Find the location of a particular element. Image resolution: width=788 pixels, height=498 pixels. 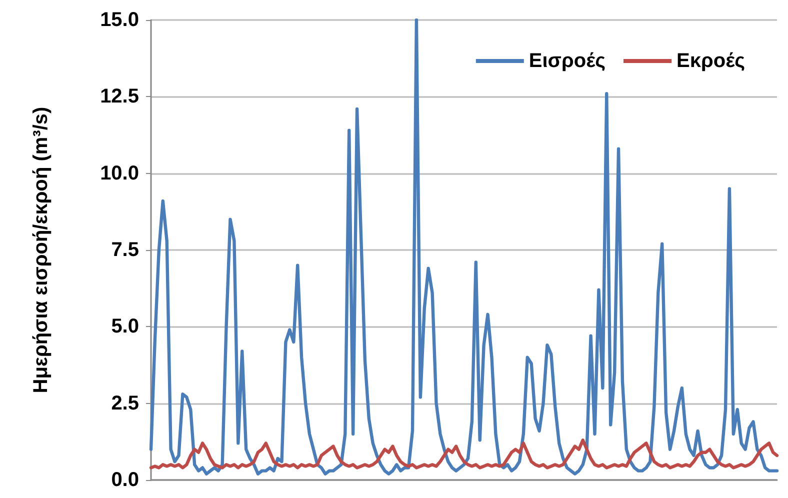

y-tick-label: 15.0 is located at coordinates (119, 20).